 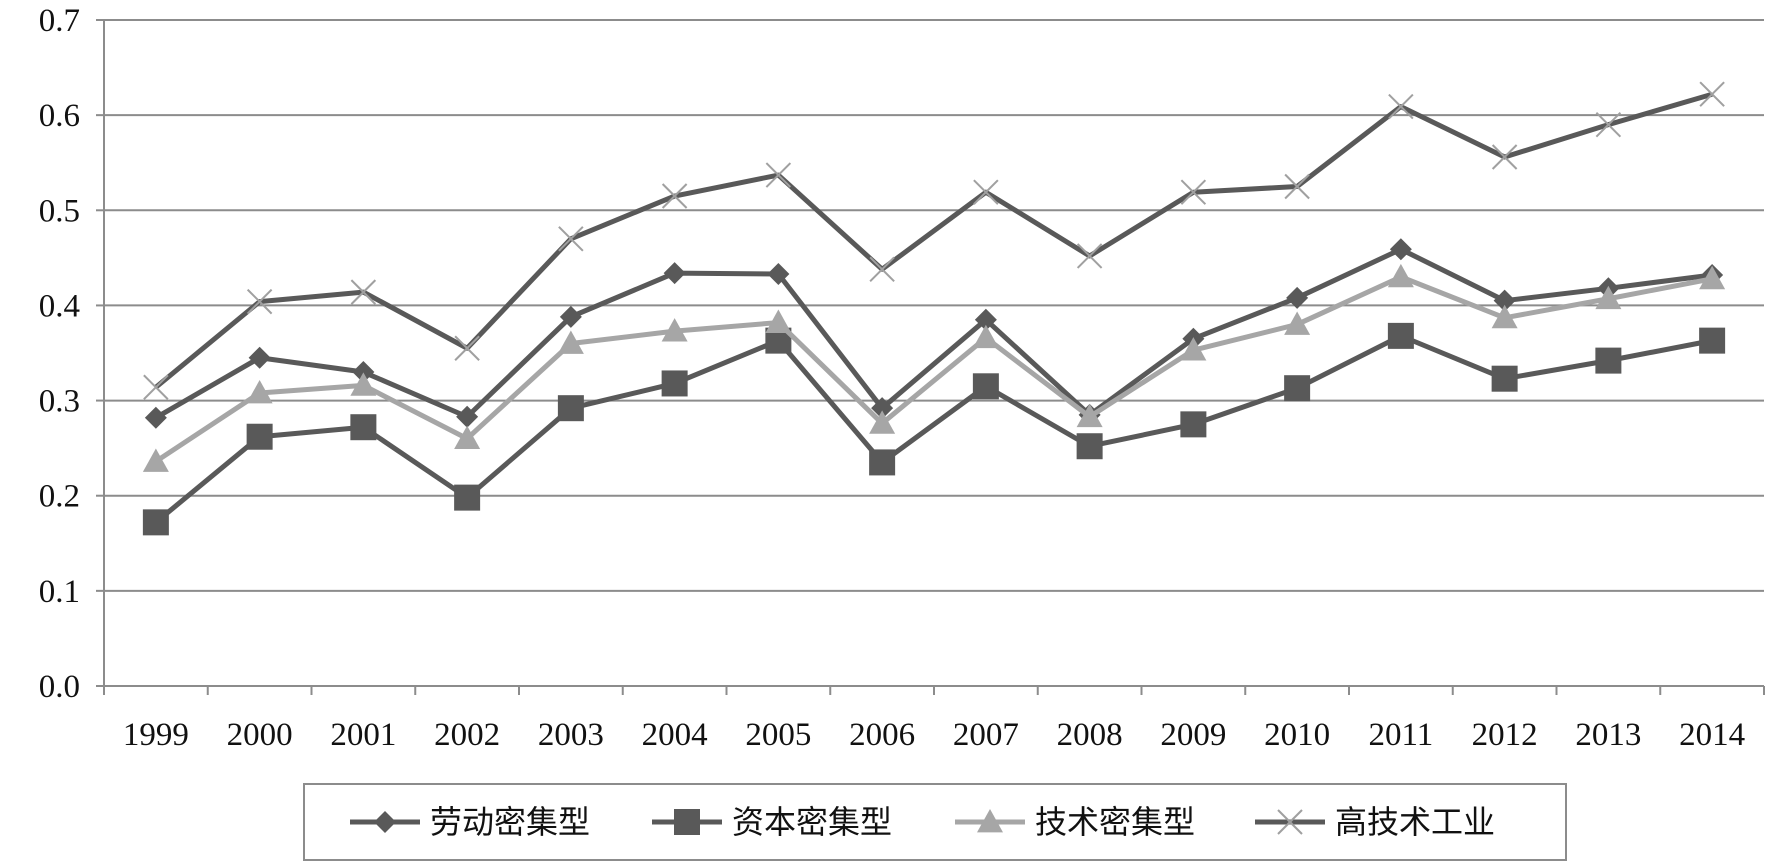 I want to click on legend-item: 资本密集型, so click(x=772, y=822).